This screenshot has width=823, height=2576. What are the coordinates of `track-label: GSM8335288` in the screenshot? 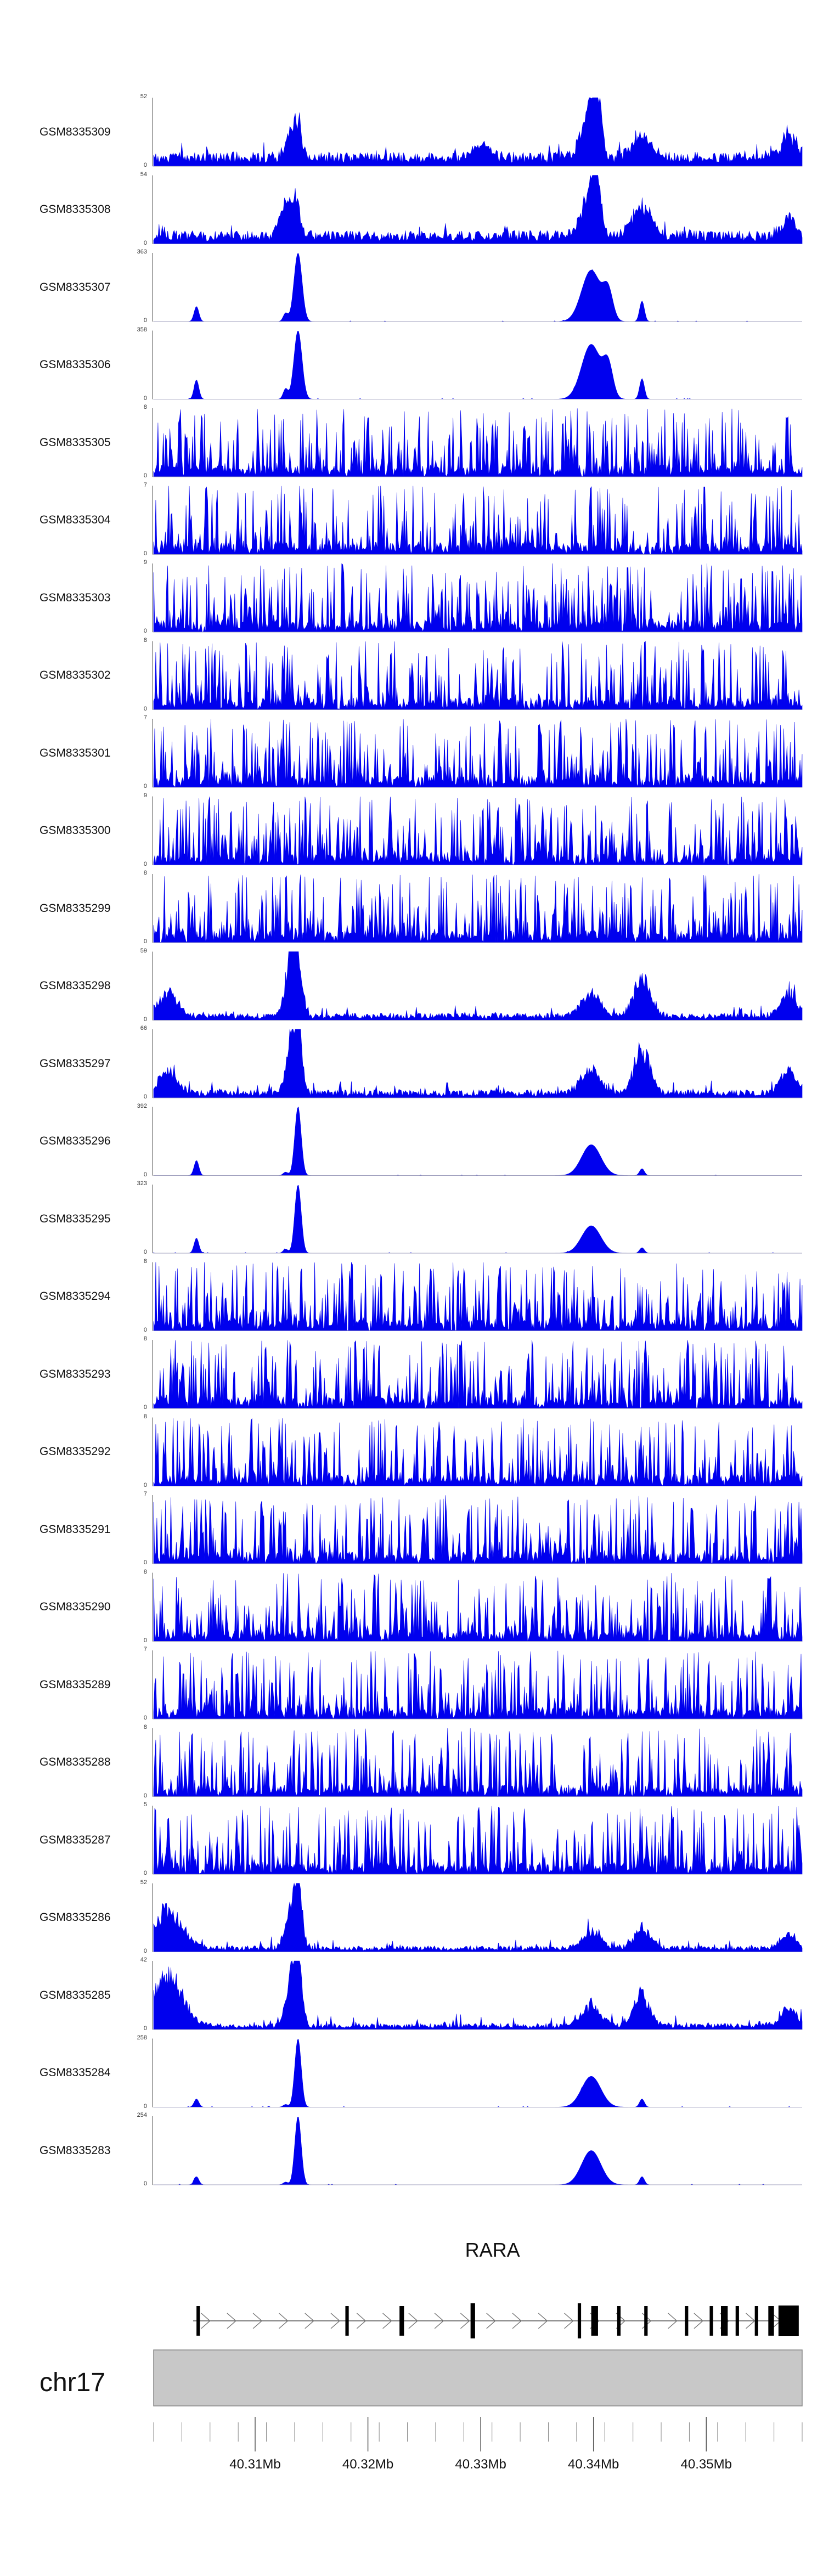 It's located at (75, 1762).